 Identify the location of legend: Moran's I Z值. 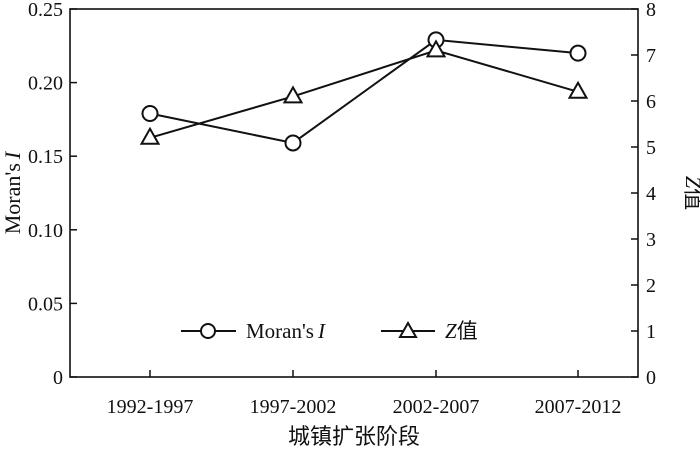
(329, 331).